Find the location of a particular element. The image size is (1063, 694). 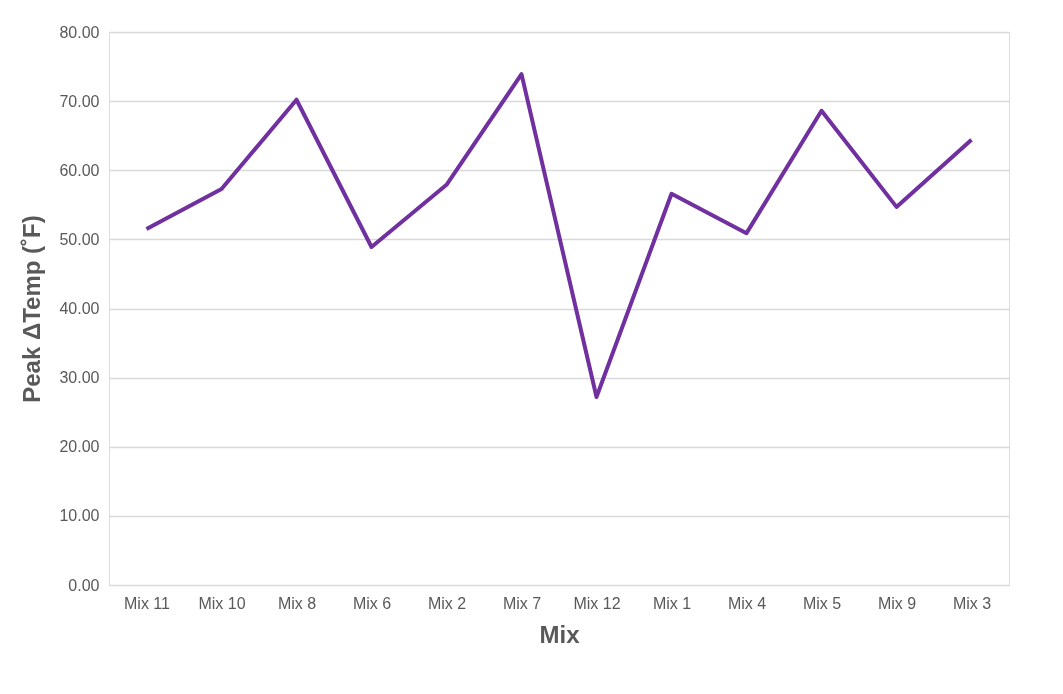

y-axis-title: Peak ΔTemp (˚F) is located at coordinates (32, 309).